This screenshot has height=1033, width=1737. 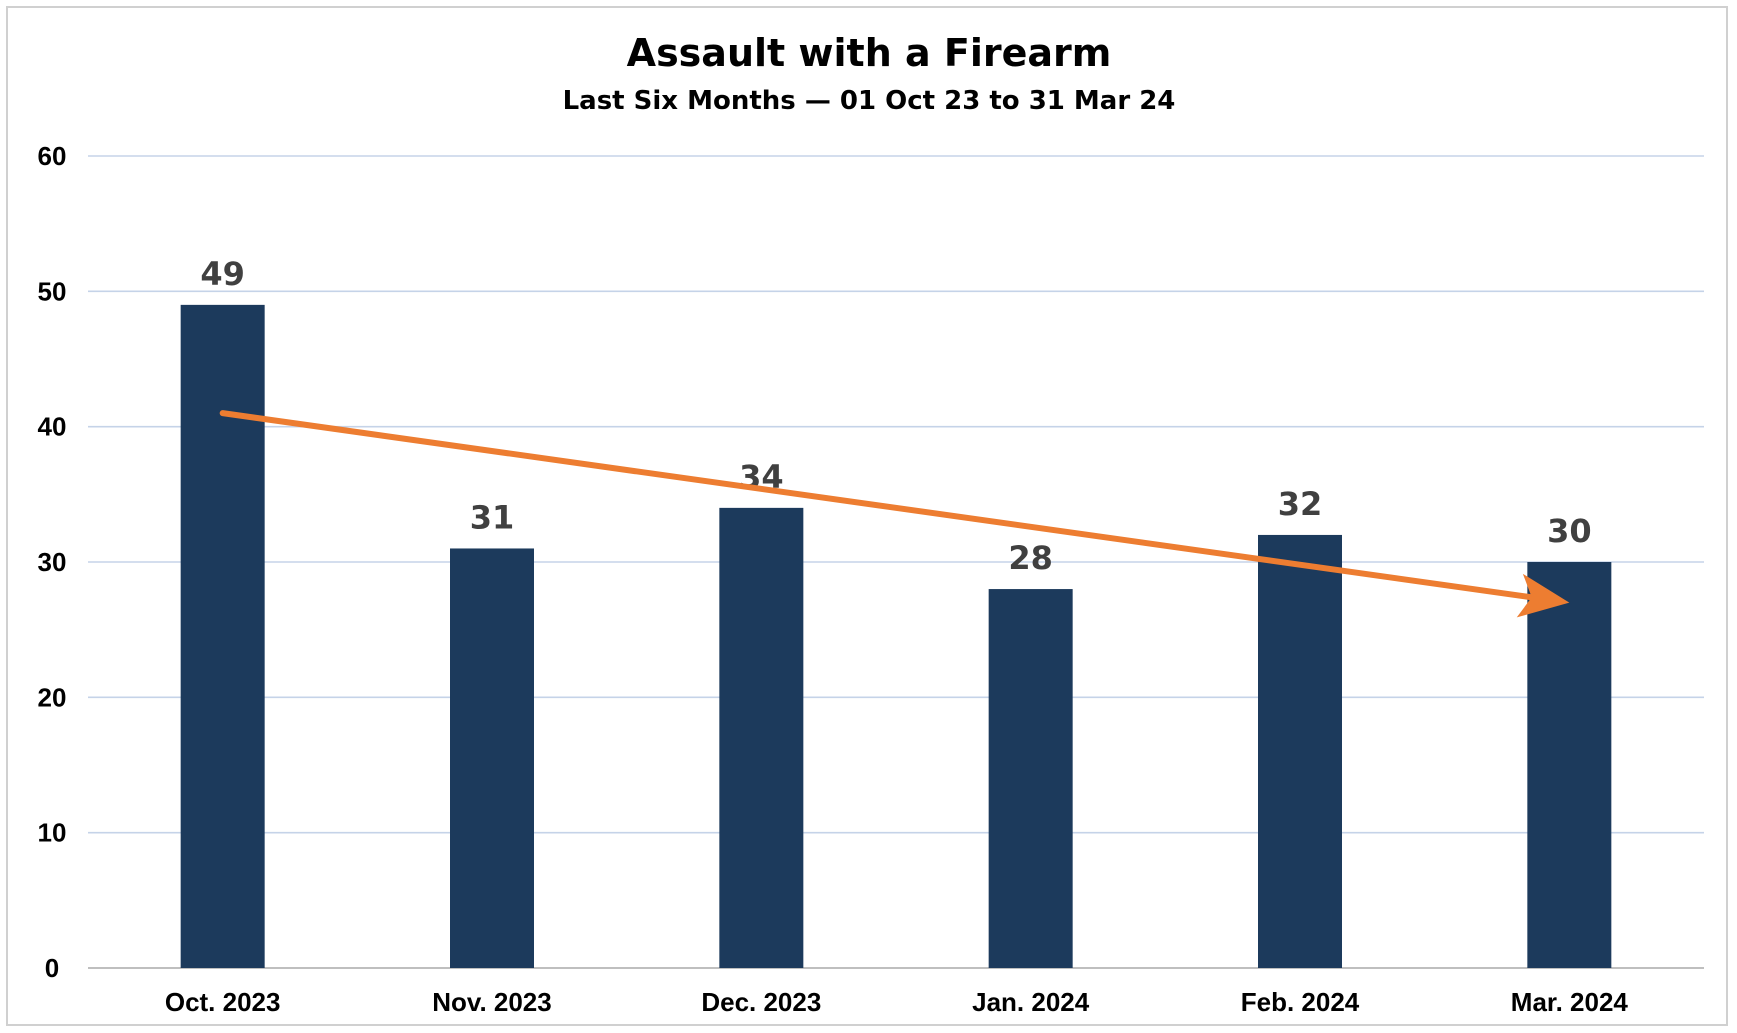 I want to click on x-tick-label: Mar. 2024, so click(x=1570, y=1002).